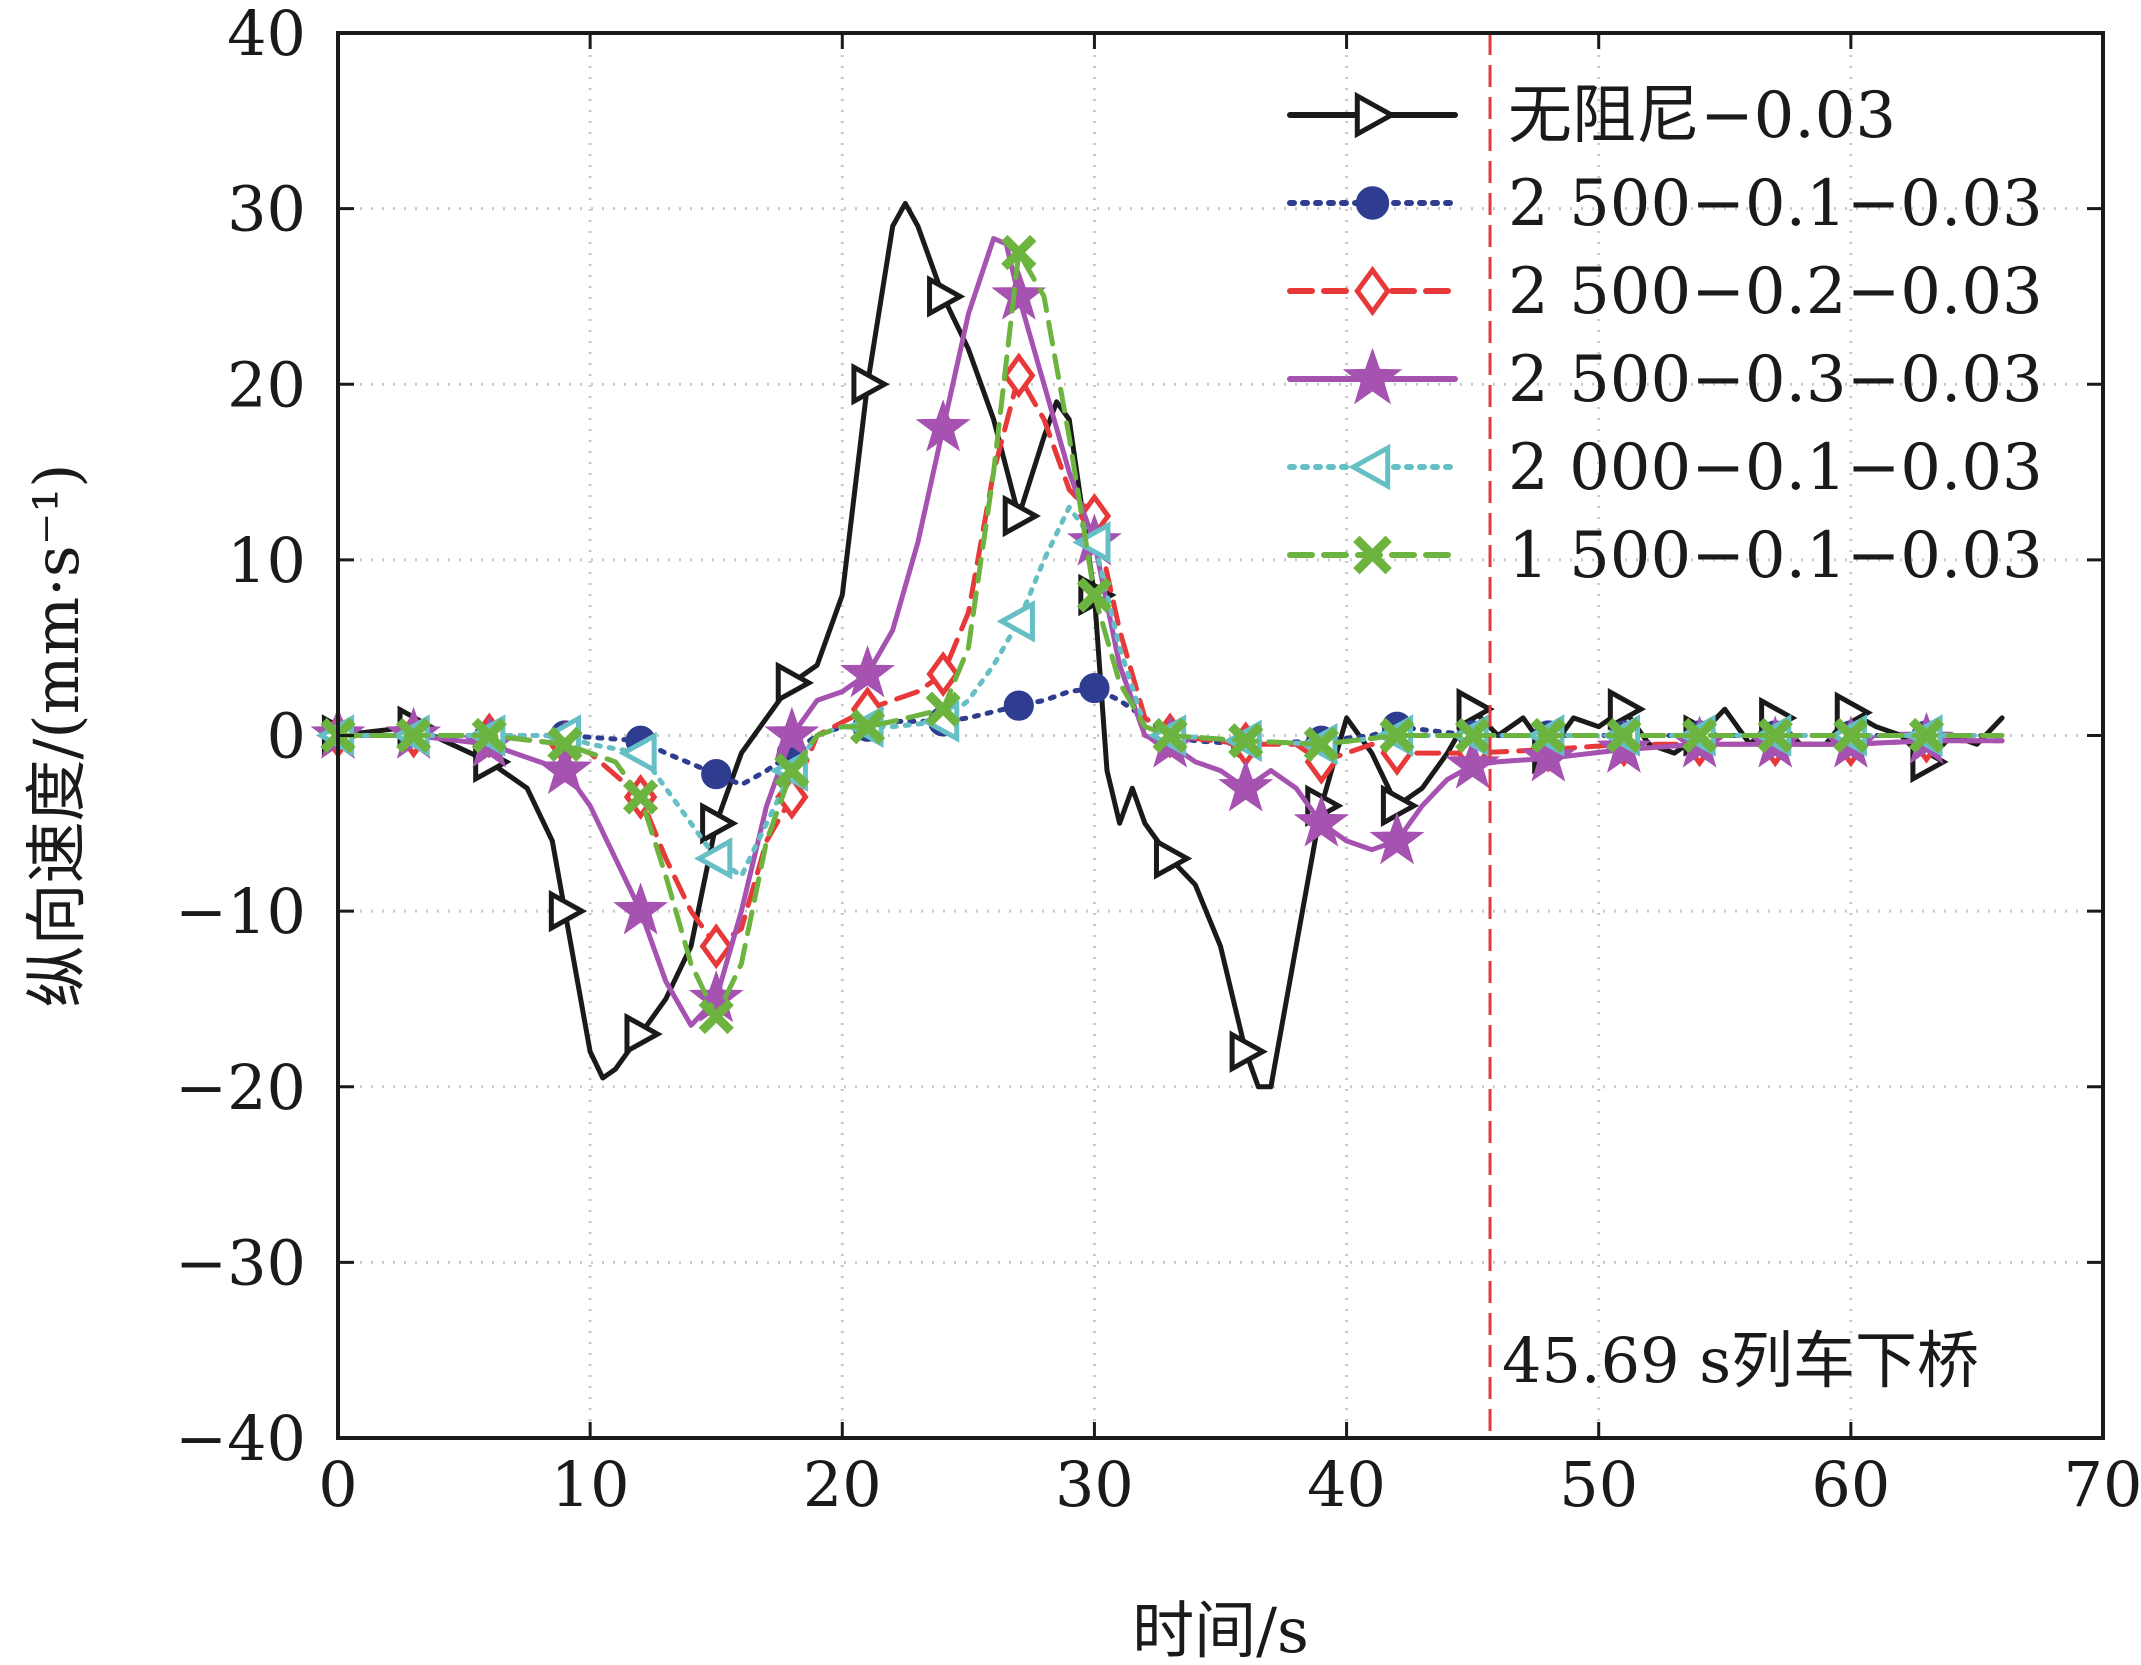 The image size is (2141, 1665). Describe the element at coordinates (1702, 116) in the screenshot. I see `legend-label: 无阻尼−0.03` at that location.